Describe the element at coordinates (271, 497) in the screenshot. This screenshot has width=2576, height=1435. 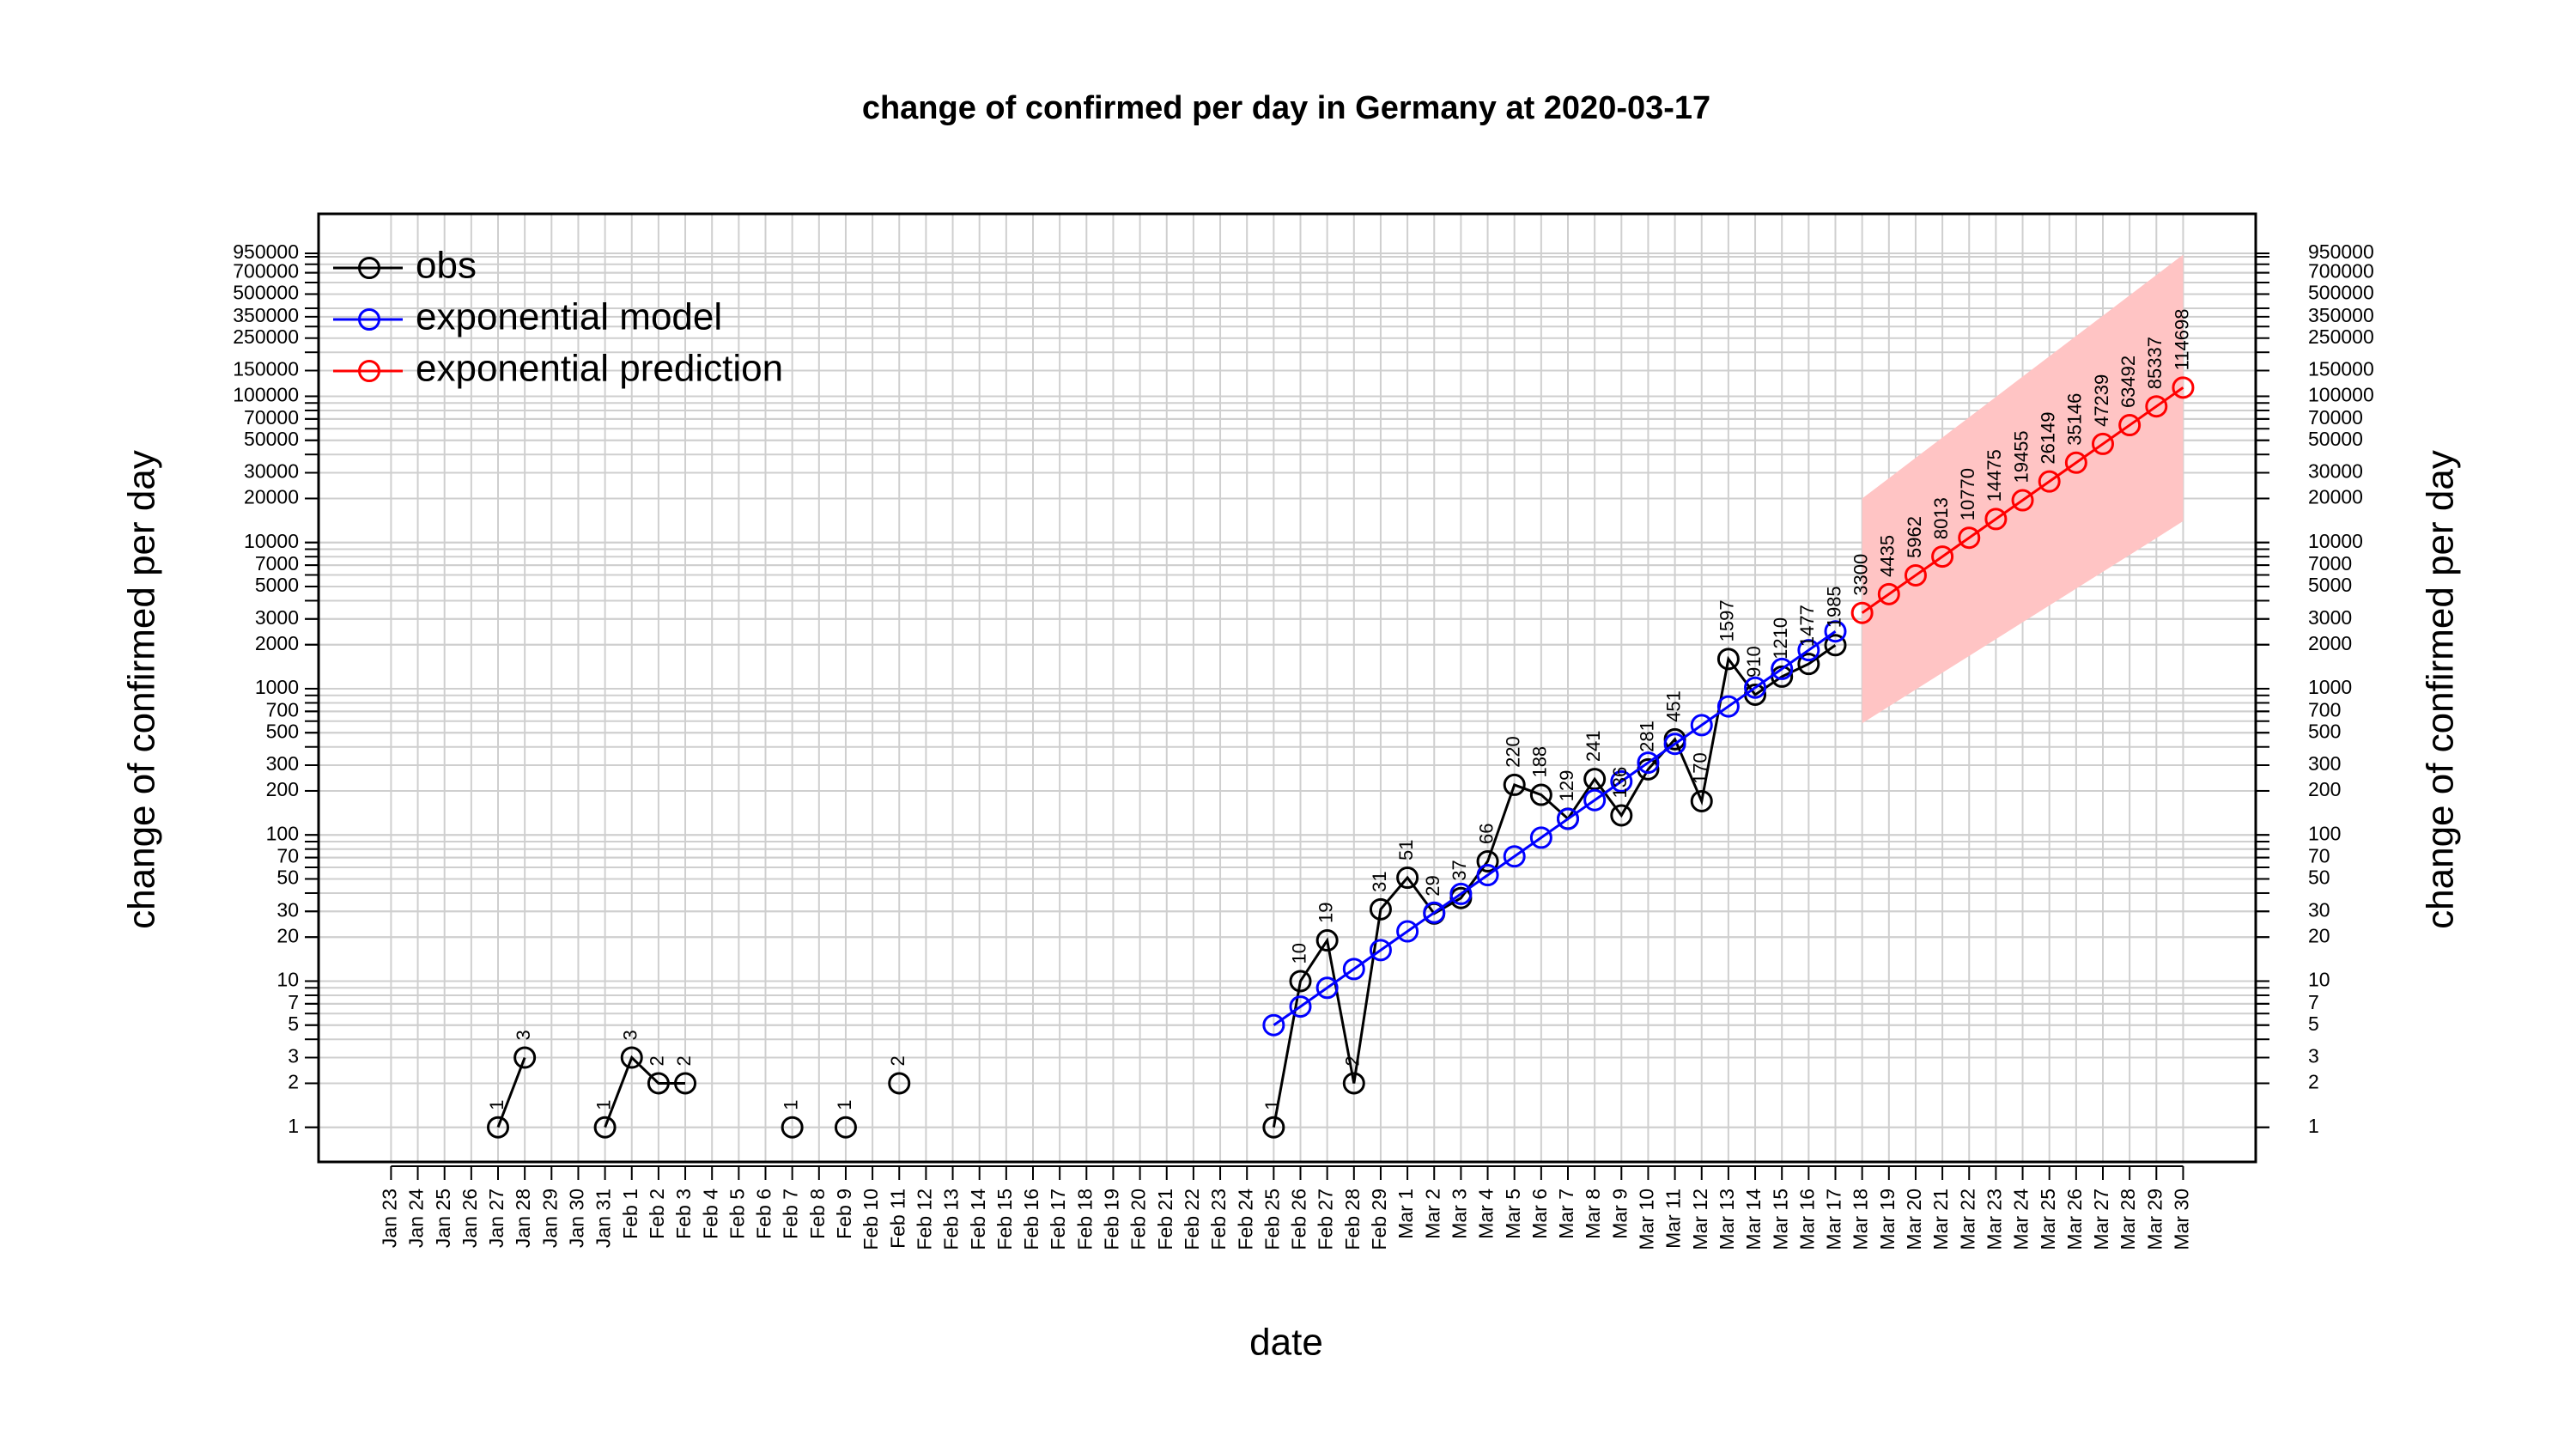
I see `y-tick-label: 20000` at that location.